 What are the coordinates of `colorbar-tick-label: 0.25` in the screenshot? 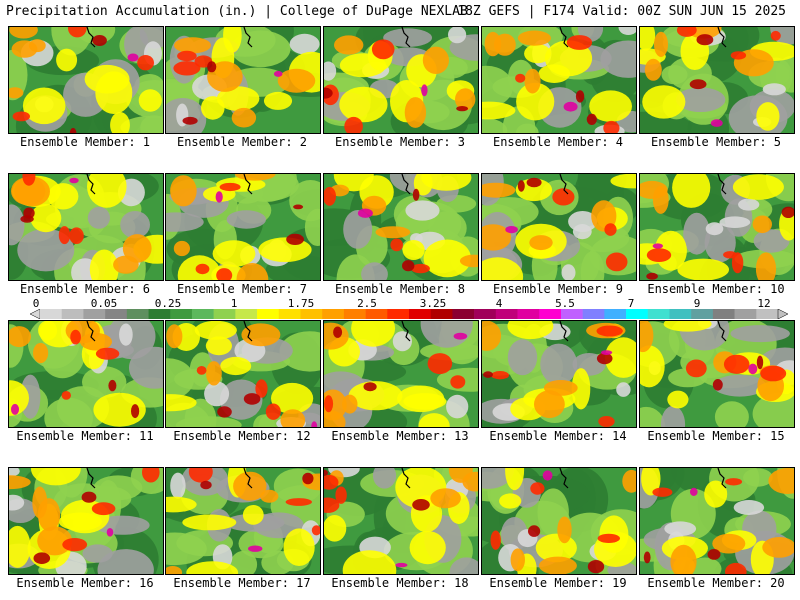 It's located at (168, 303).